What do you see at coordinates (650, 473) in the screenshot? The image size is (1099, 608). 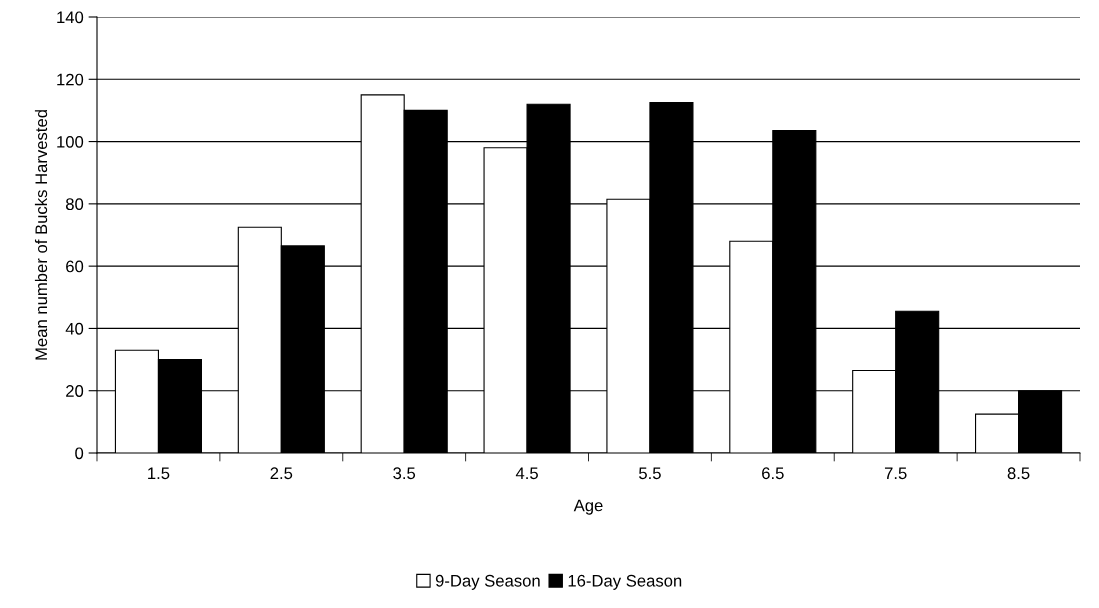 I see `x-tick-label: 5.5` at bounding box center [650, 473].